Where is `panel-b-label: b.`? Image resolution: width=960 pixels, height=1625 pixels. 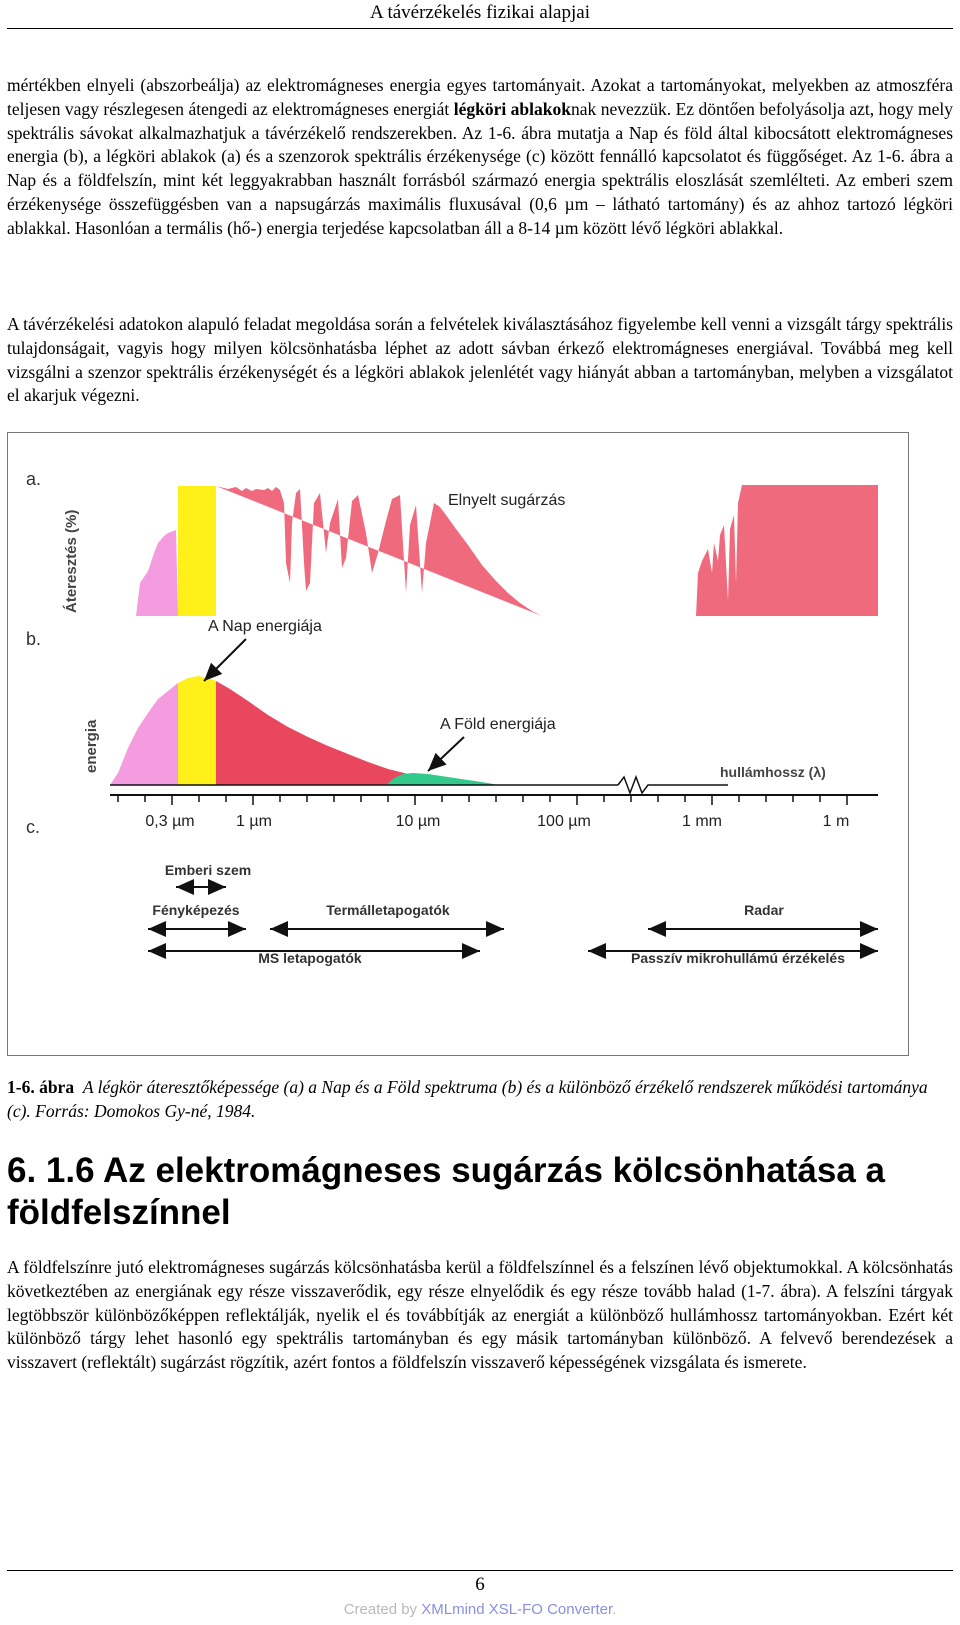
panel-b-label: b. is located at coordinates (33, 639).